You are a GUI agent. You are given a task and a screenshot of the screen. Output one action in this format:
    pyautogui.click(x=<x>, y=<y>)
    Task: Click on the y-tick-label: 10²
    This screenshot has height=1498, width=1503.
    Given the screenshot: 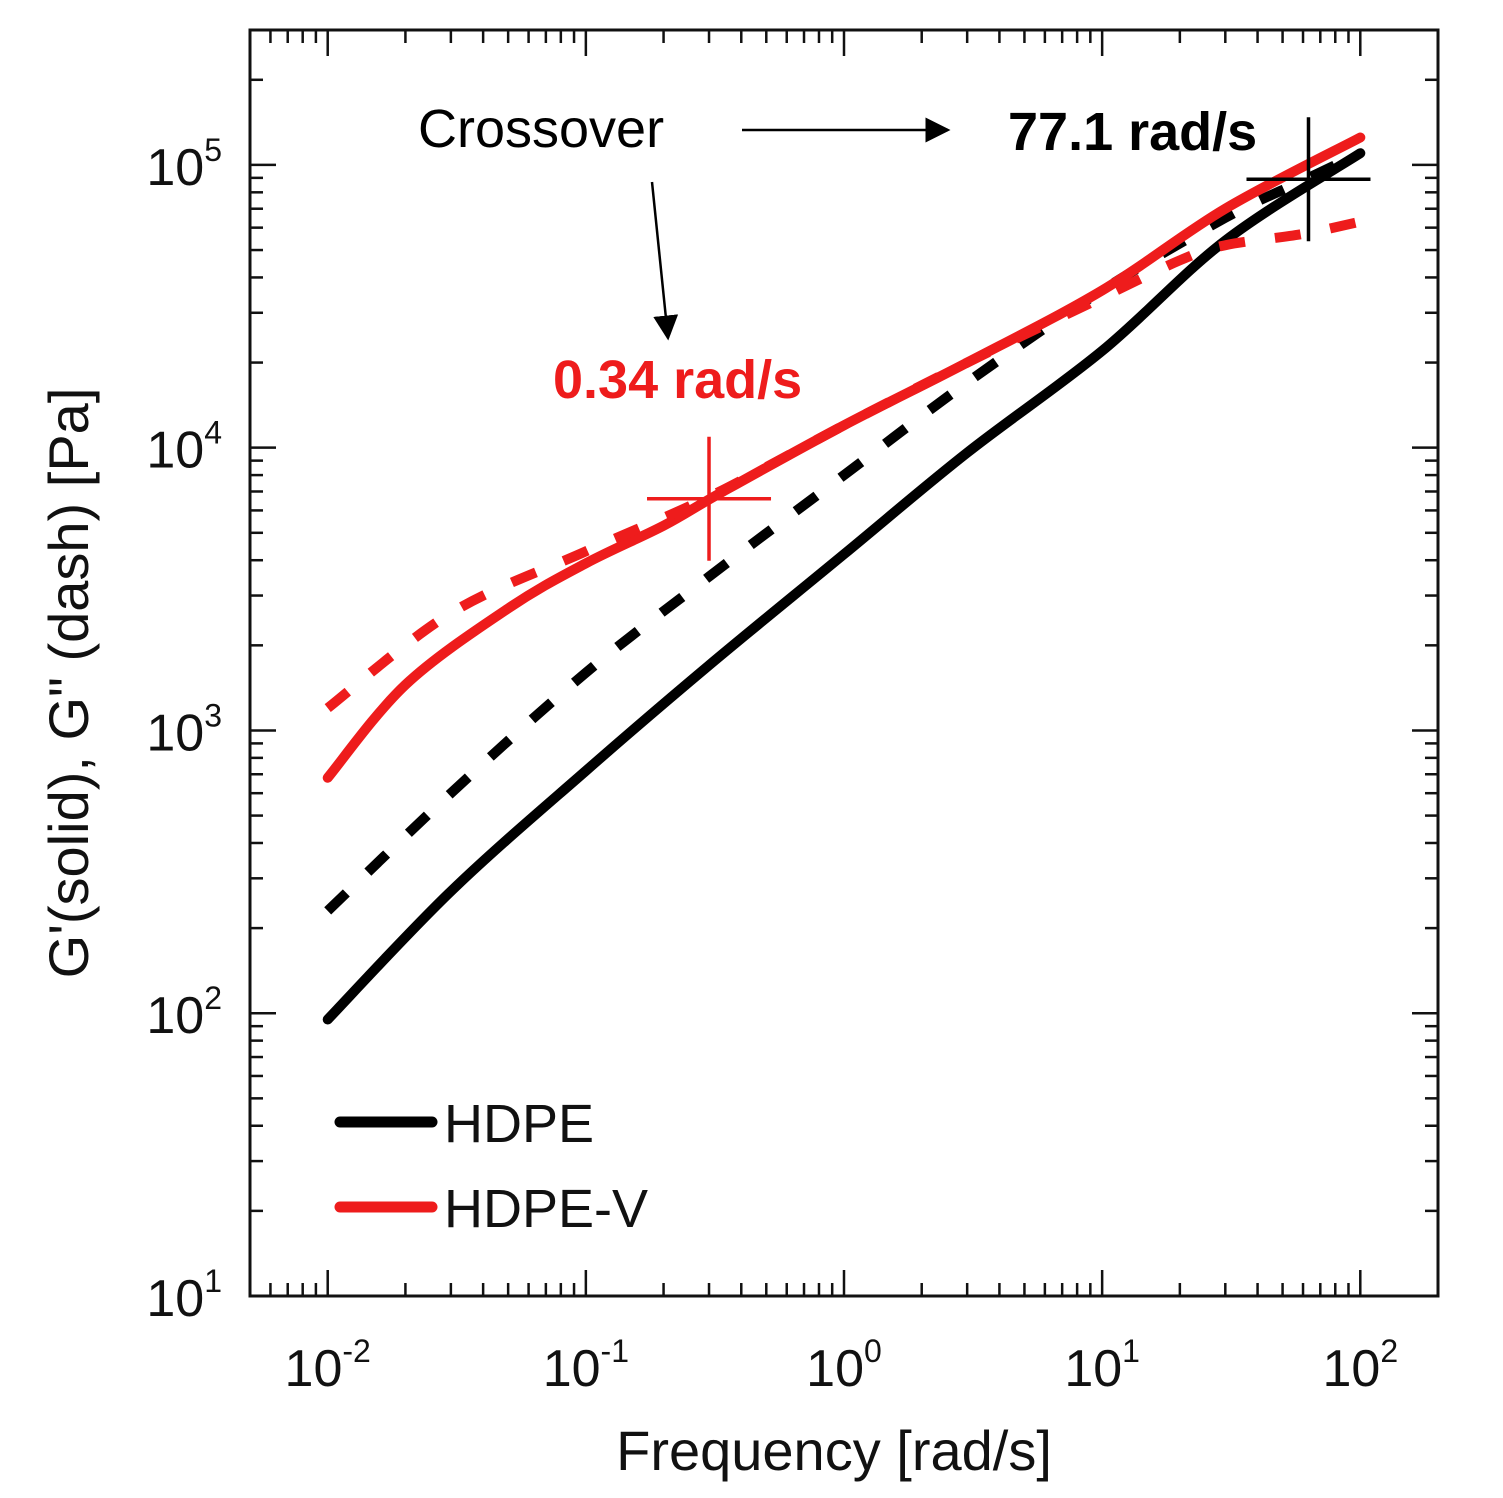 What is the action you would take?
    pyautogui.click(x=184, y=1012)
    